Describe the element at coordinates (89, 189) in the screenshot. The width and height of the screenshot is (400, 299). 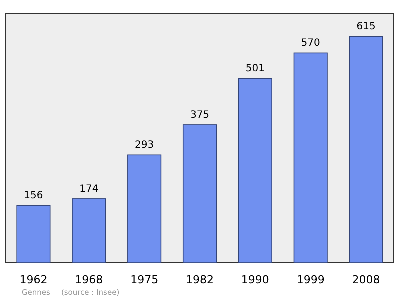
I see `data-label: 174` at that location.